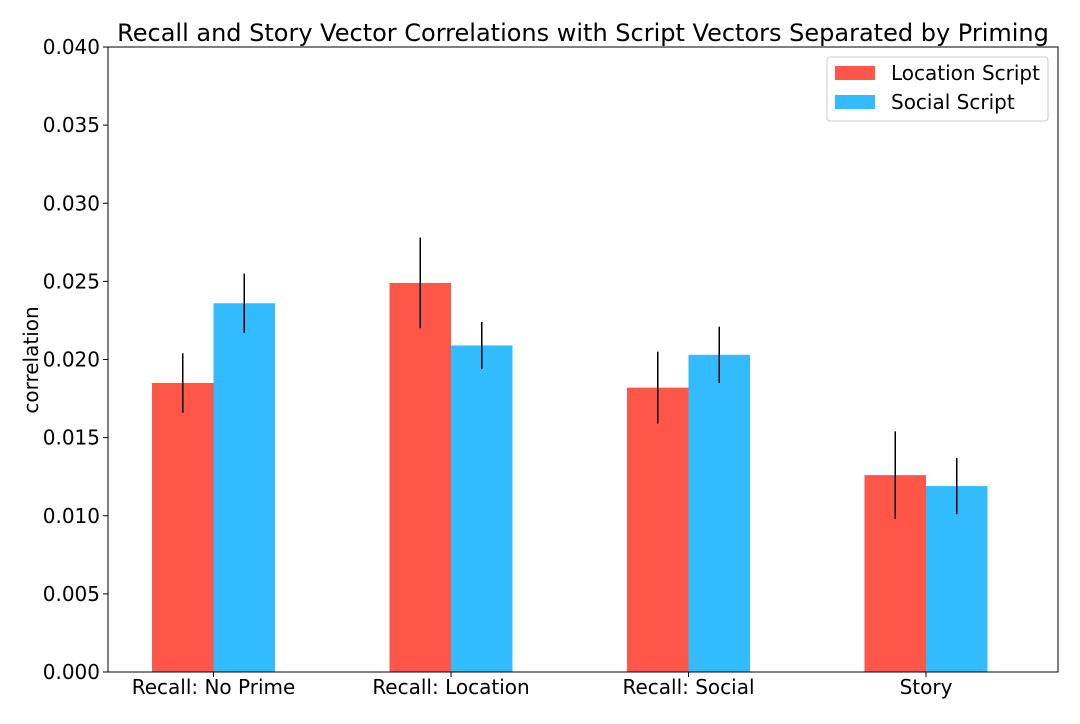 The height and width of the screenshot is (724, 1080). I want to click on x-tick-label: Recall: Social, so click(688, 687).